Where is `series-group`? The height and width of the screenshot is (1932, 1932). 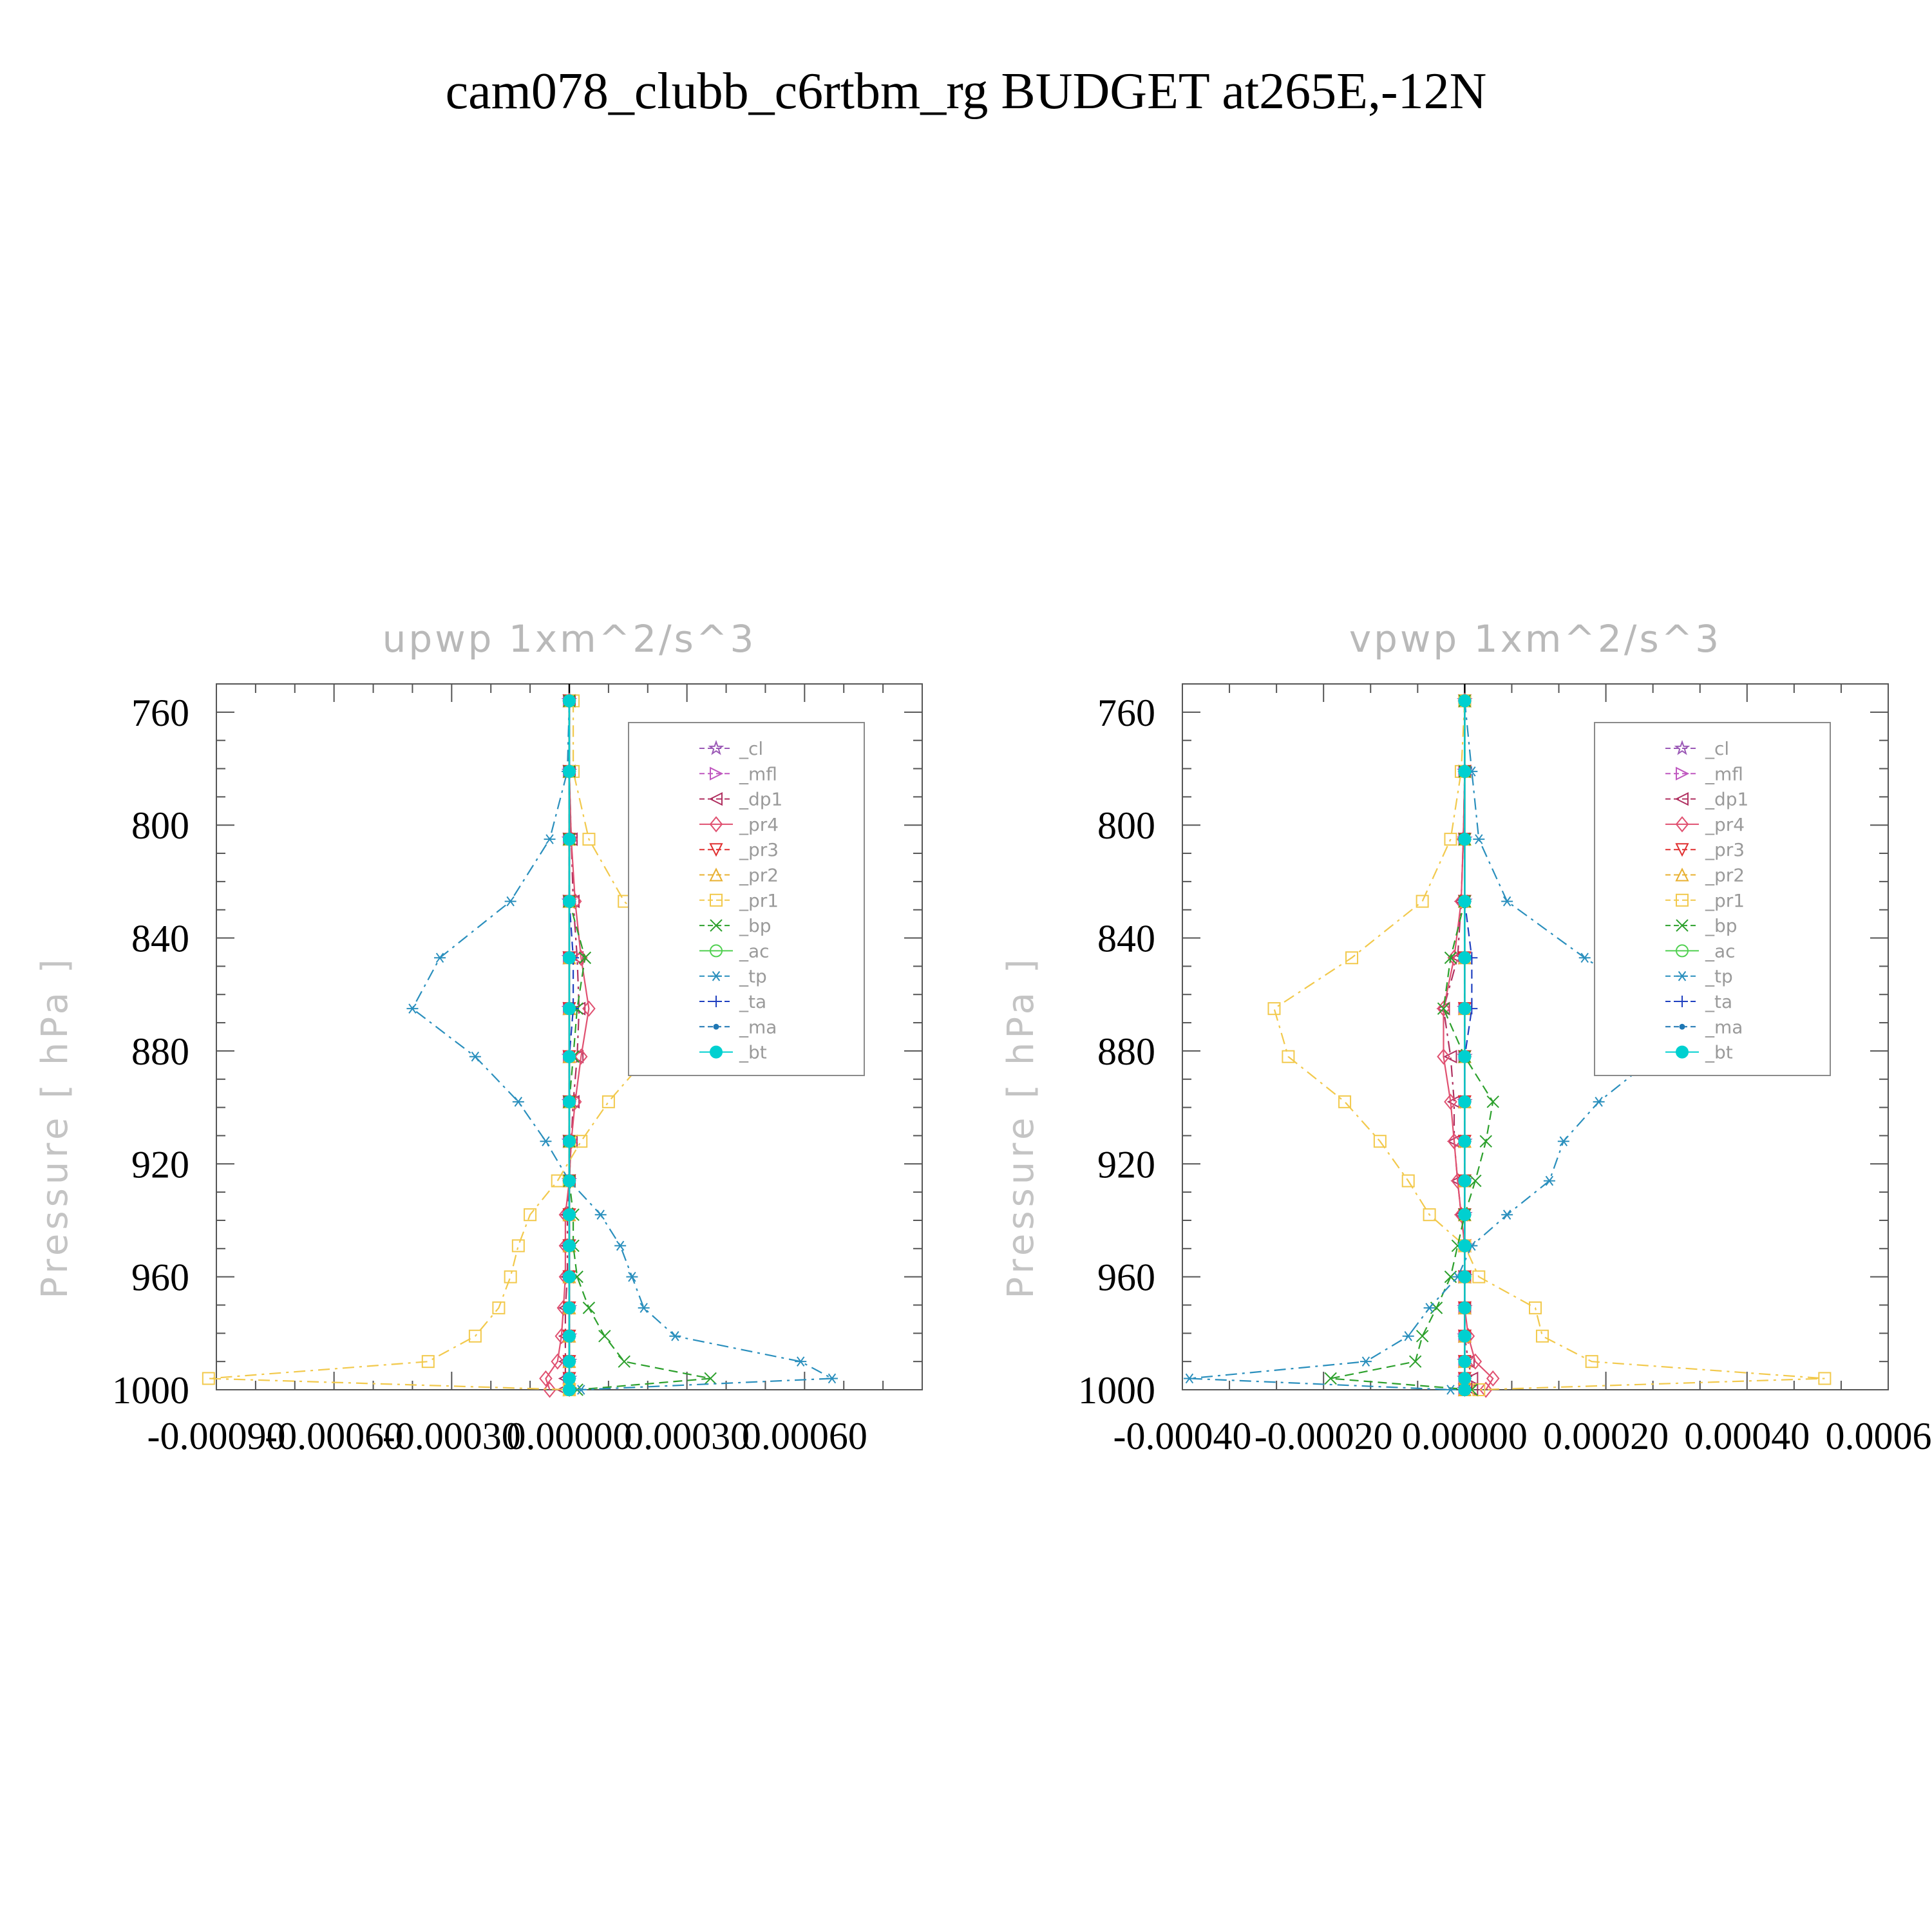
series-group is located at coordinates (1508, 1045).